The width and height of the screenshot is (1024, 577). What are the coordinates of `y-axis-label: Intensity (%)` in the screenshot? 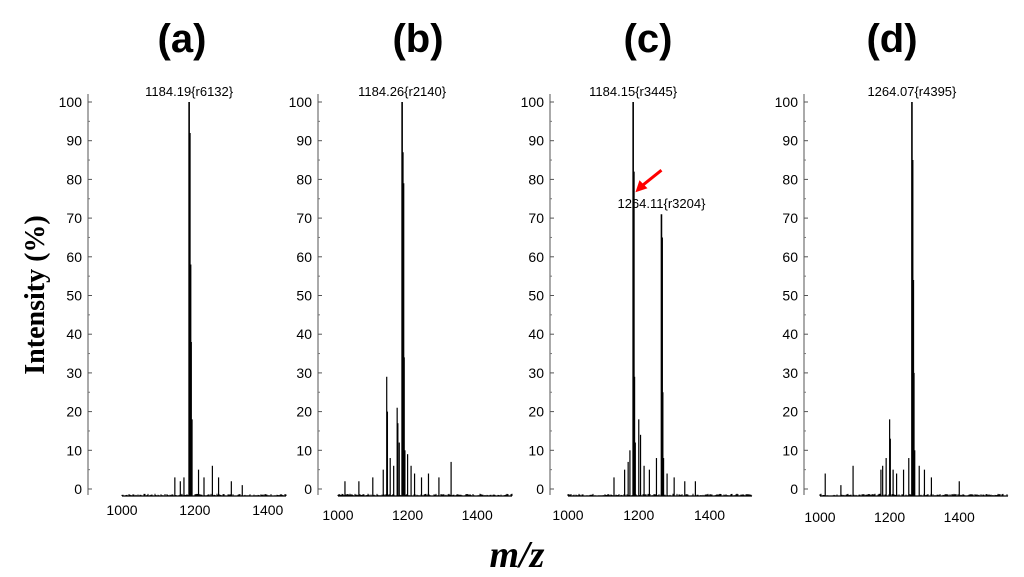 It's located at (35, 294).